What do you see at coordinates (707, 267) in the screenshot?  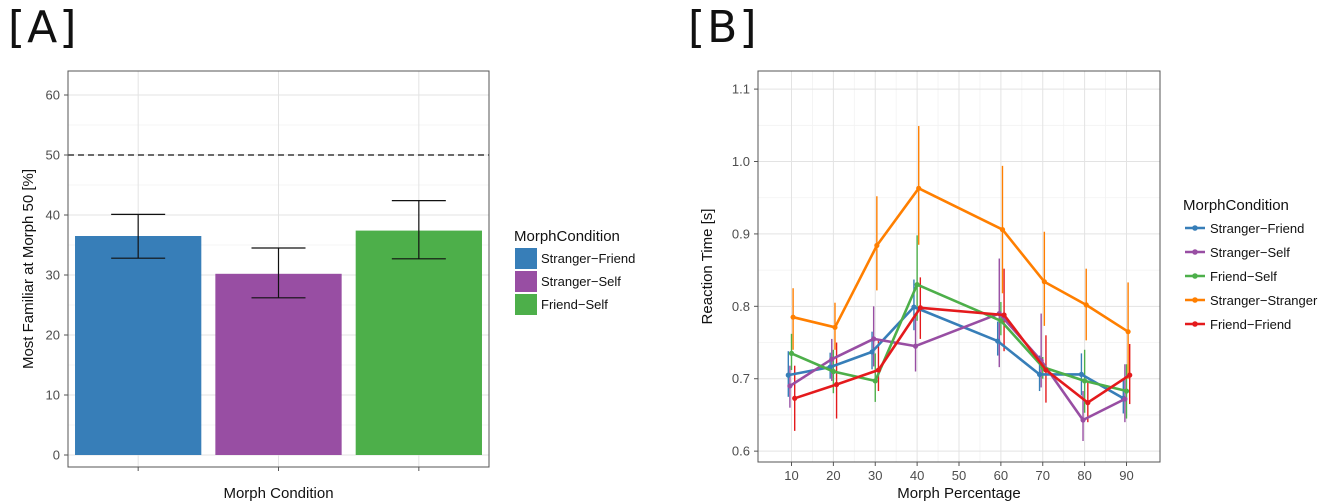 I see `y-axis-label: Reaction Time [s]` at bounding box center [707, 267].